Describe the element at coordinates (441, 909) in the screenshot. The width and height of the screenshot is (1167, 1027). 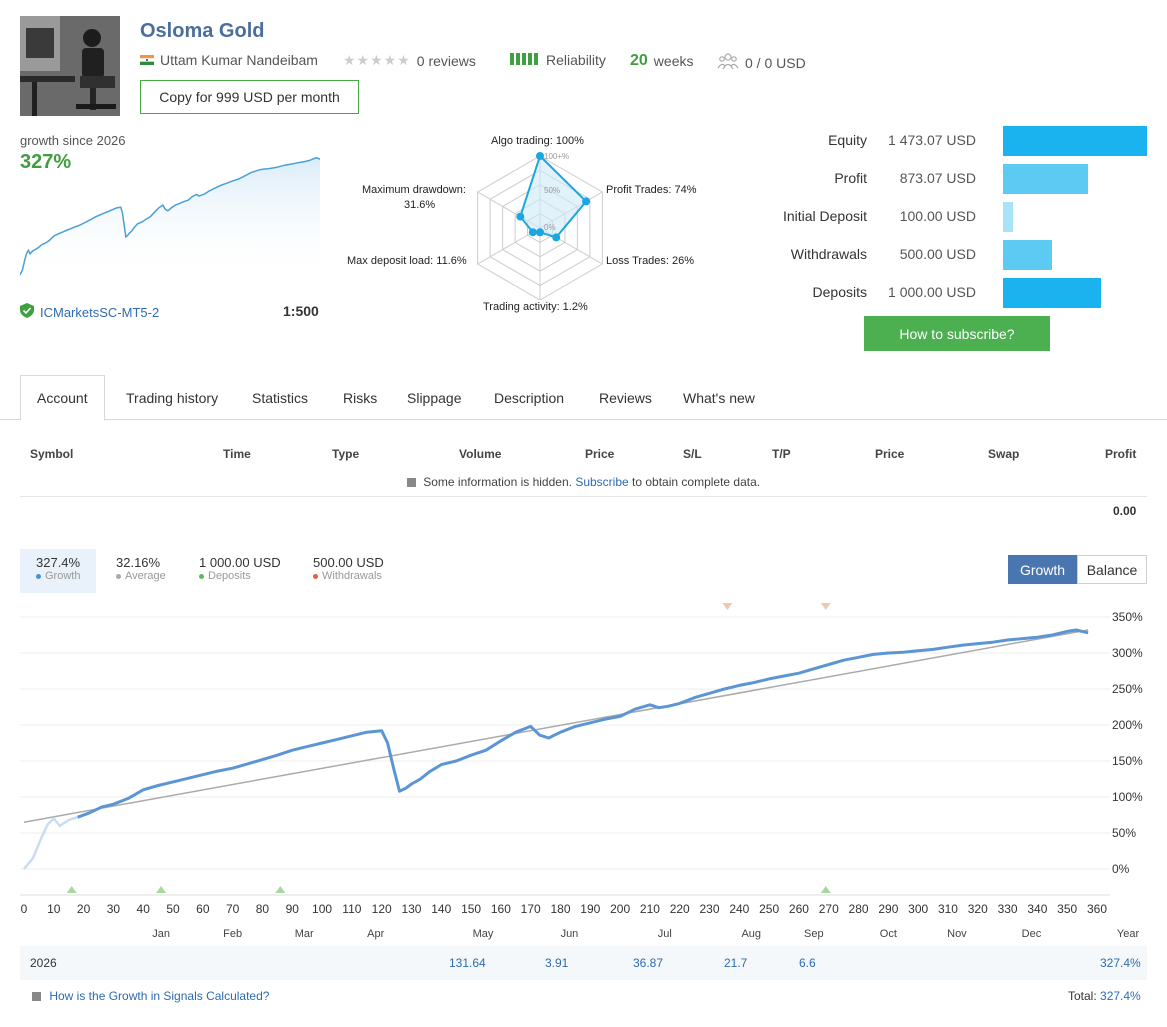
I see `x-tick-label: 140` at that location.